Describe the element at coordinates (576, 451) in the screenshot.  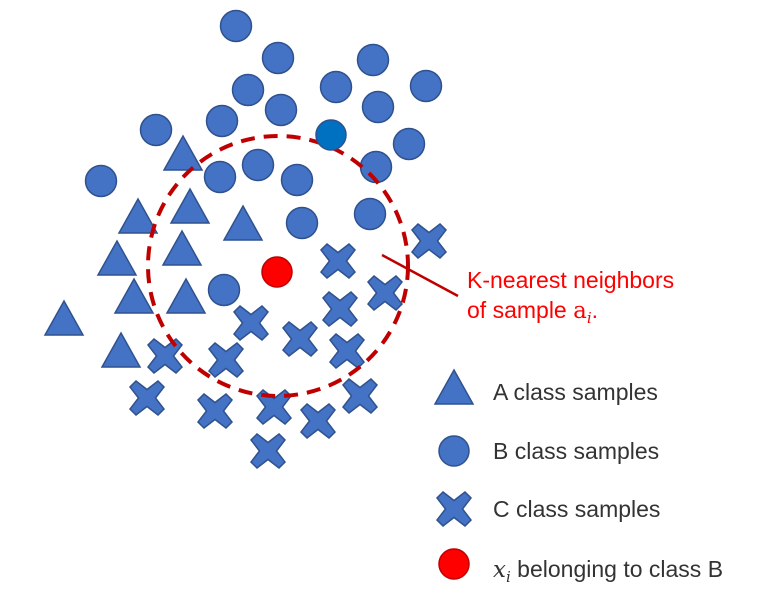
I see `legend-b-label: B class samples` at that location.